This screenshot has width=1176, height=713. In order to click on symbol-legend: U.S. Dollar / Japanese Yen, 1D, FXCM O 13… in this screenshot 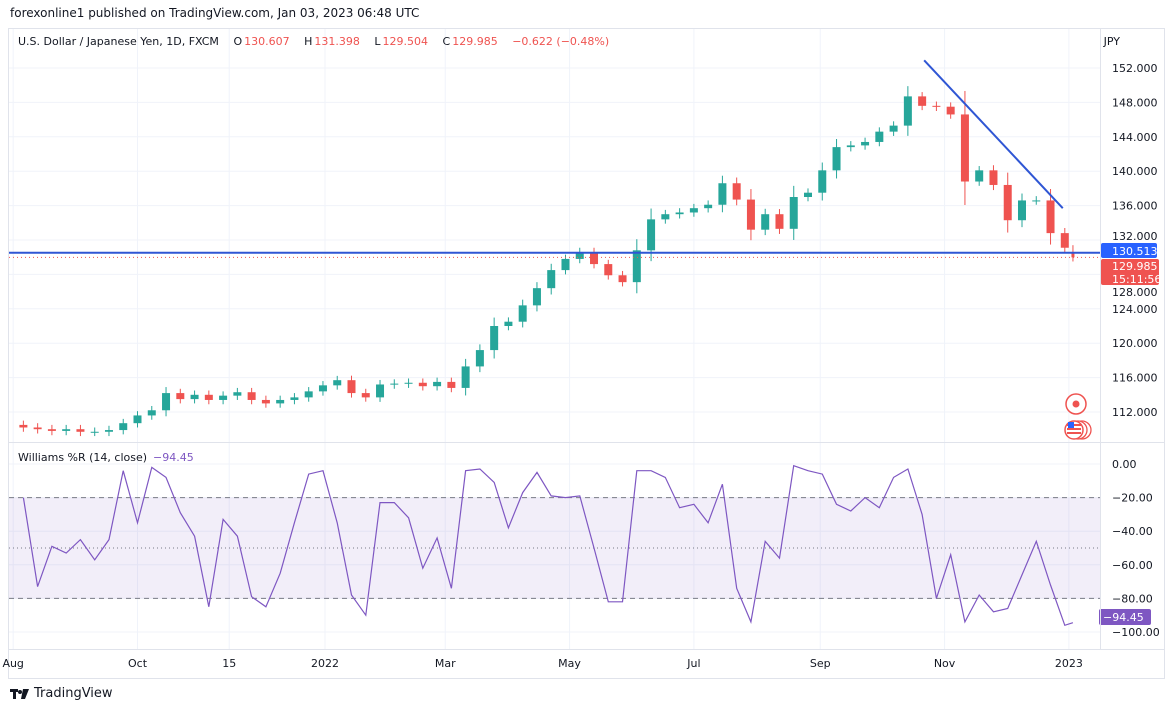, I will do `click(314, 41)`.